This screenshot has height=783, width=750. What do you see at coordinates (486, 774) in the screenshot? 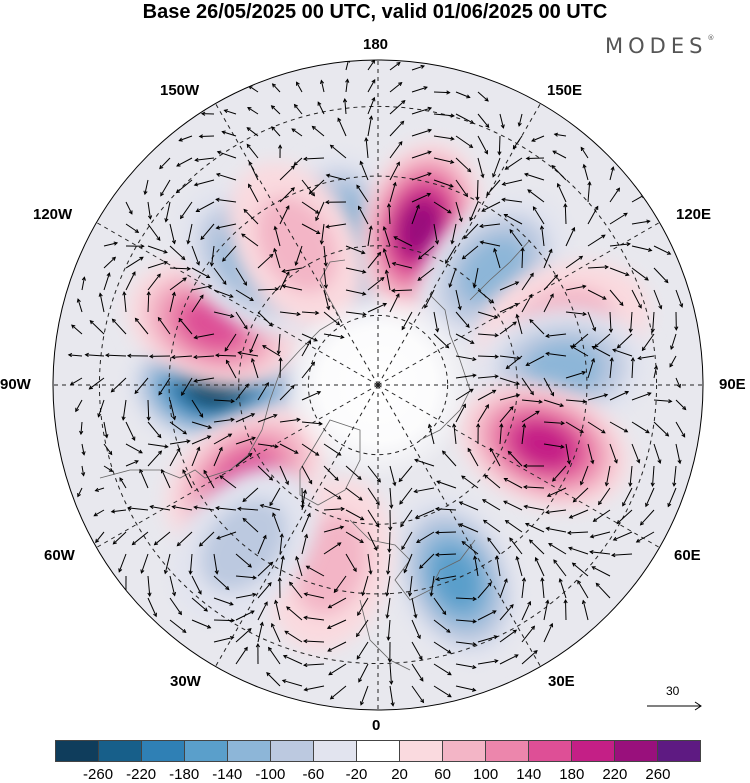
I see `colorbar-tick-label: 100` at bounding box center [486, 774].